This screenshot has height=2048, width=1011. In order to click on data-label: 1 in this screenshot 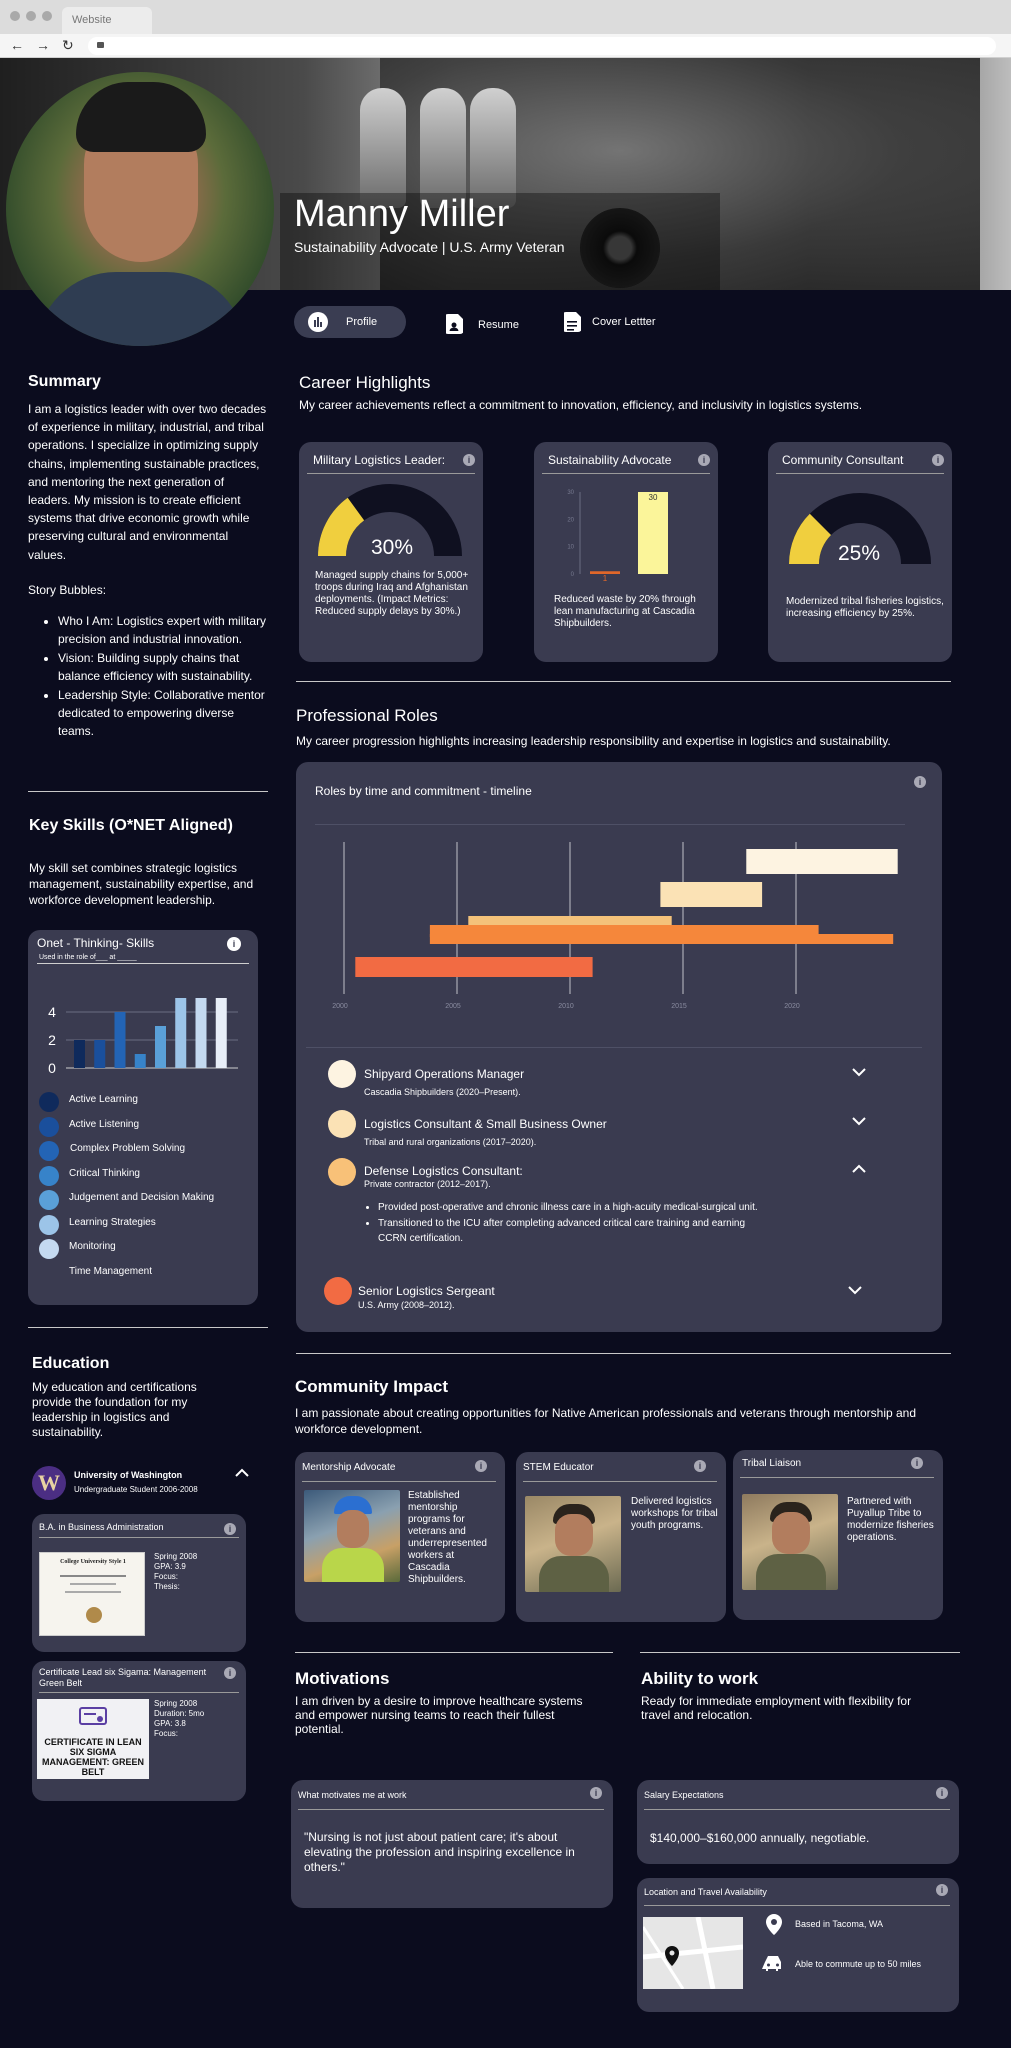, I will do `click(605, 578)`.